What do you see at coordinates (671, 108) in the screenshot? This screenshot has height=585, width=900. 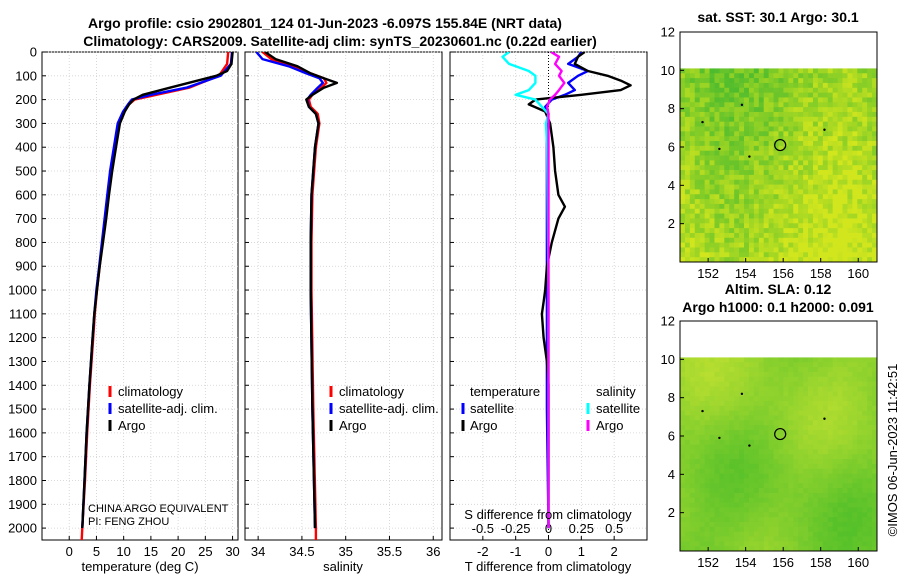 I see `map-y-tick-label: 8` at bounding box center [671, 108].